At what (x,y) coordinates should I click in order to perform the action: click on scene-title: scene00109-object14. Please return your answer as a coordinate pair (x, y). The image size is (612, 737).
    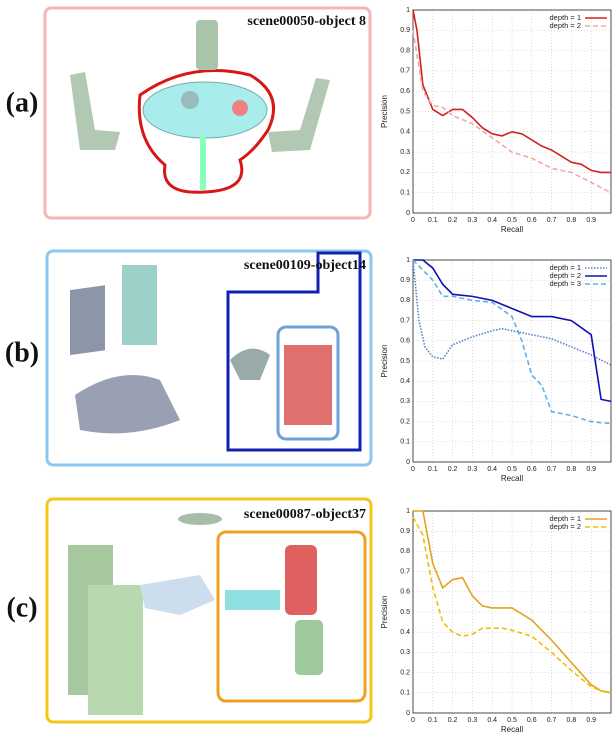
    Looking at the image, I should click on (305, 265).